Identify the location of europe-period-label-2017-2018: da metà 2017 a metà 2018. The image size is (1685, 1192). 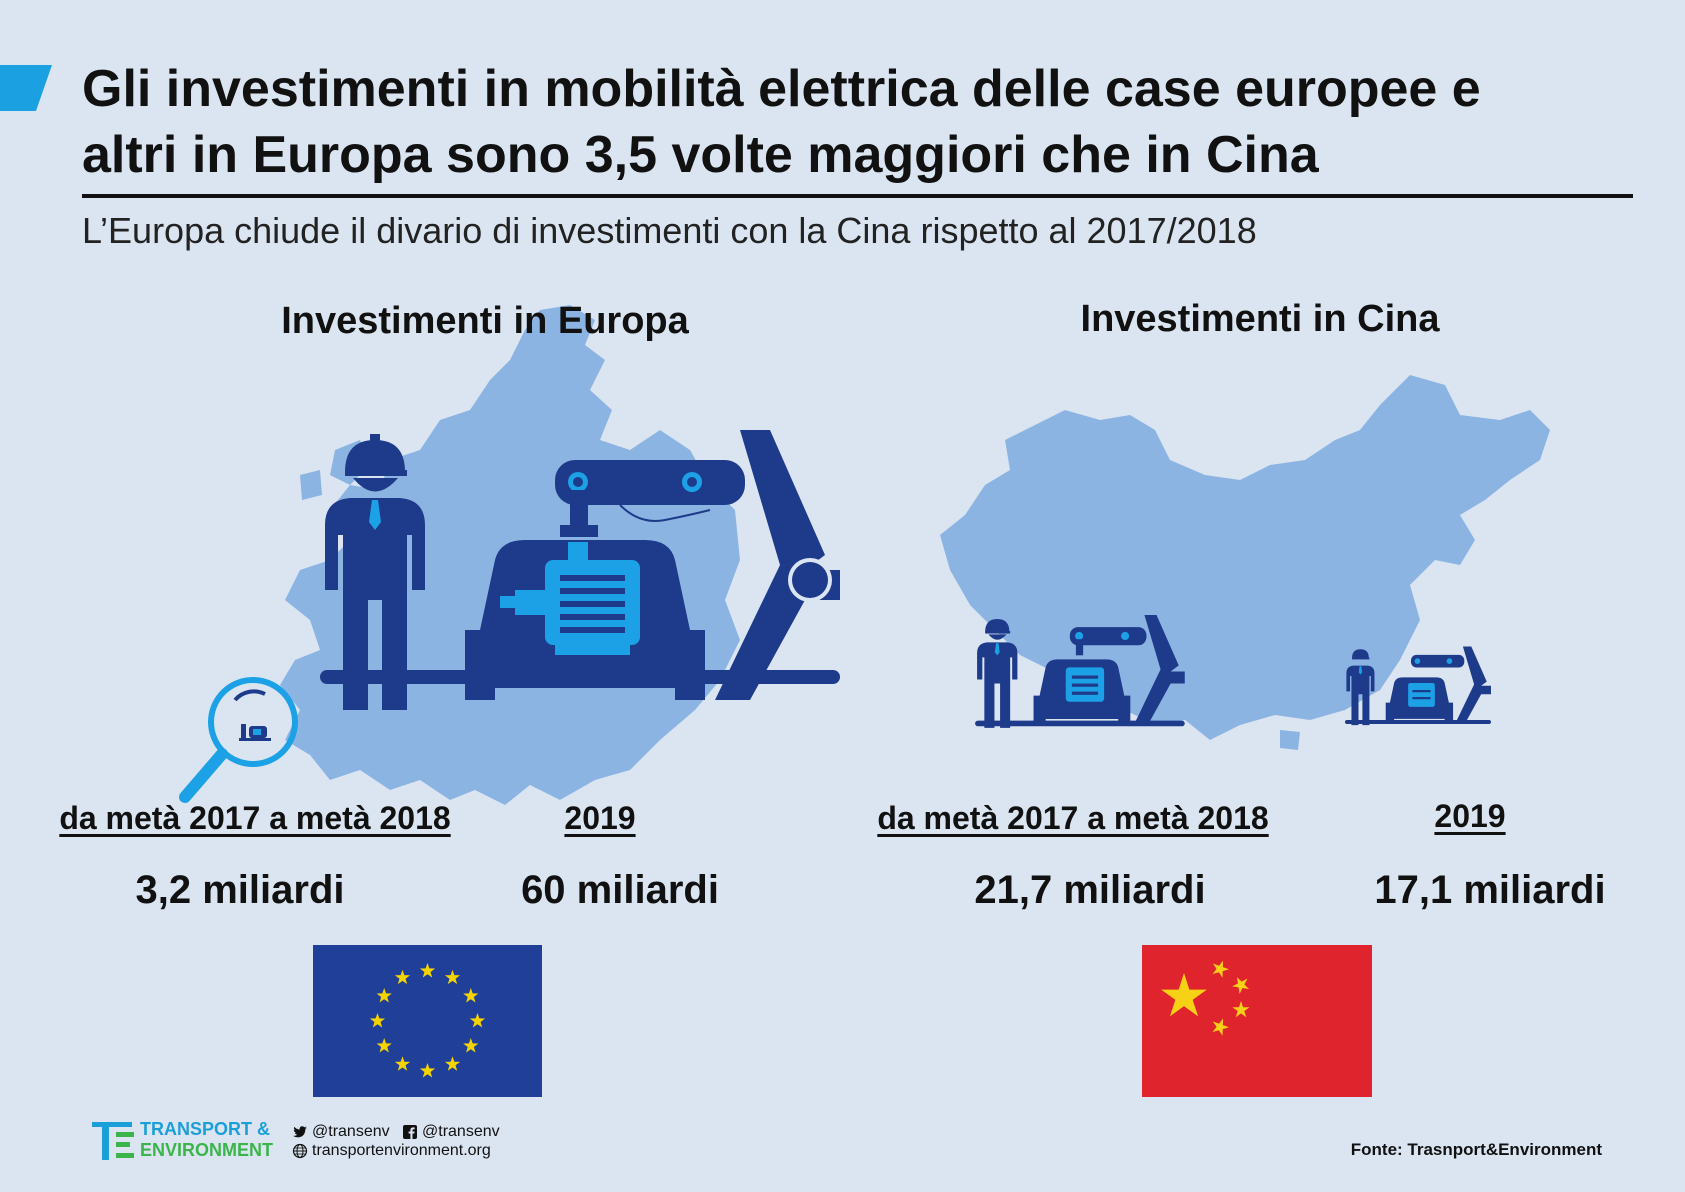
(255, 818).